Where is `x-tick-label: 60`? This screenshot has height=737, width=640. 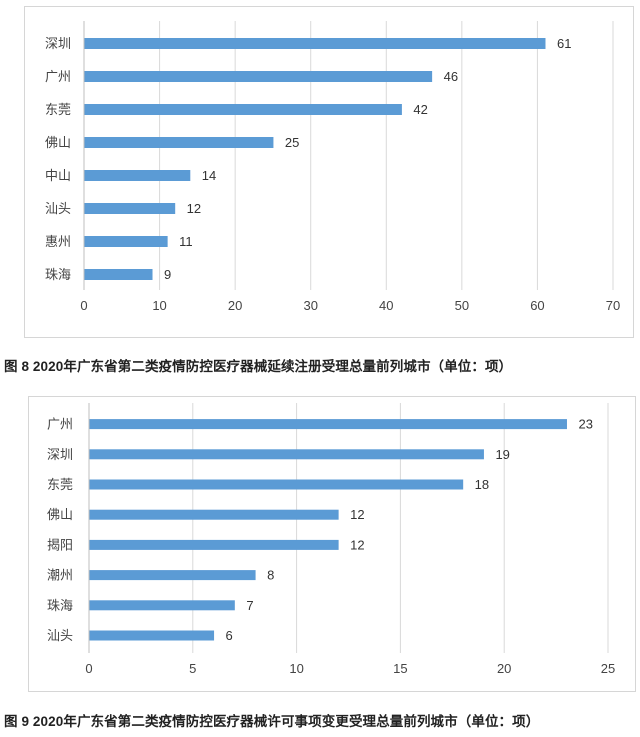 x-tick-label: 60 is located at coordinates (537, 305).